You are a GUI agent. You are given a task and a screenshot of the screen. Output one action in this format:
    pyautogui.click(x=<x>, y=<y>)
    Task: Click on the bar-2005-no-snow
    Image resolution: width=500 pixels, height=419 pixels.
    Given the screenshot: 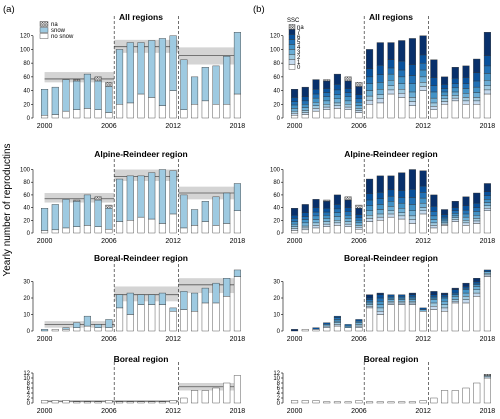 What is the action you would take?
    pyautogui.click(x=98, y=329)
    